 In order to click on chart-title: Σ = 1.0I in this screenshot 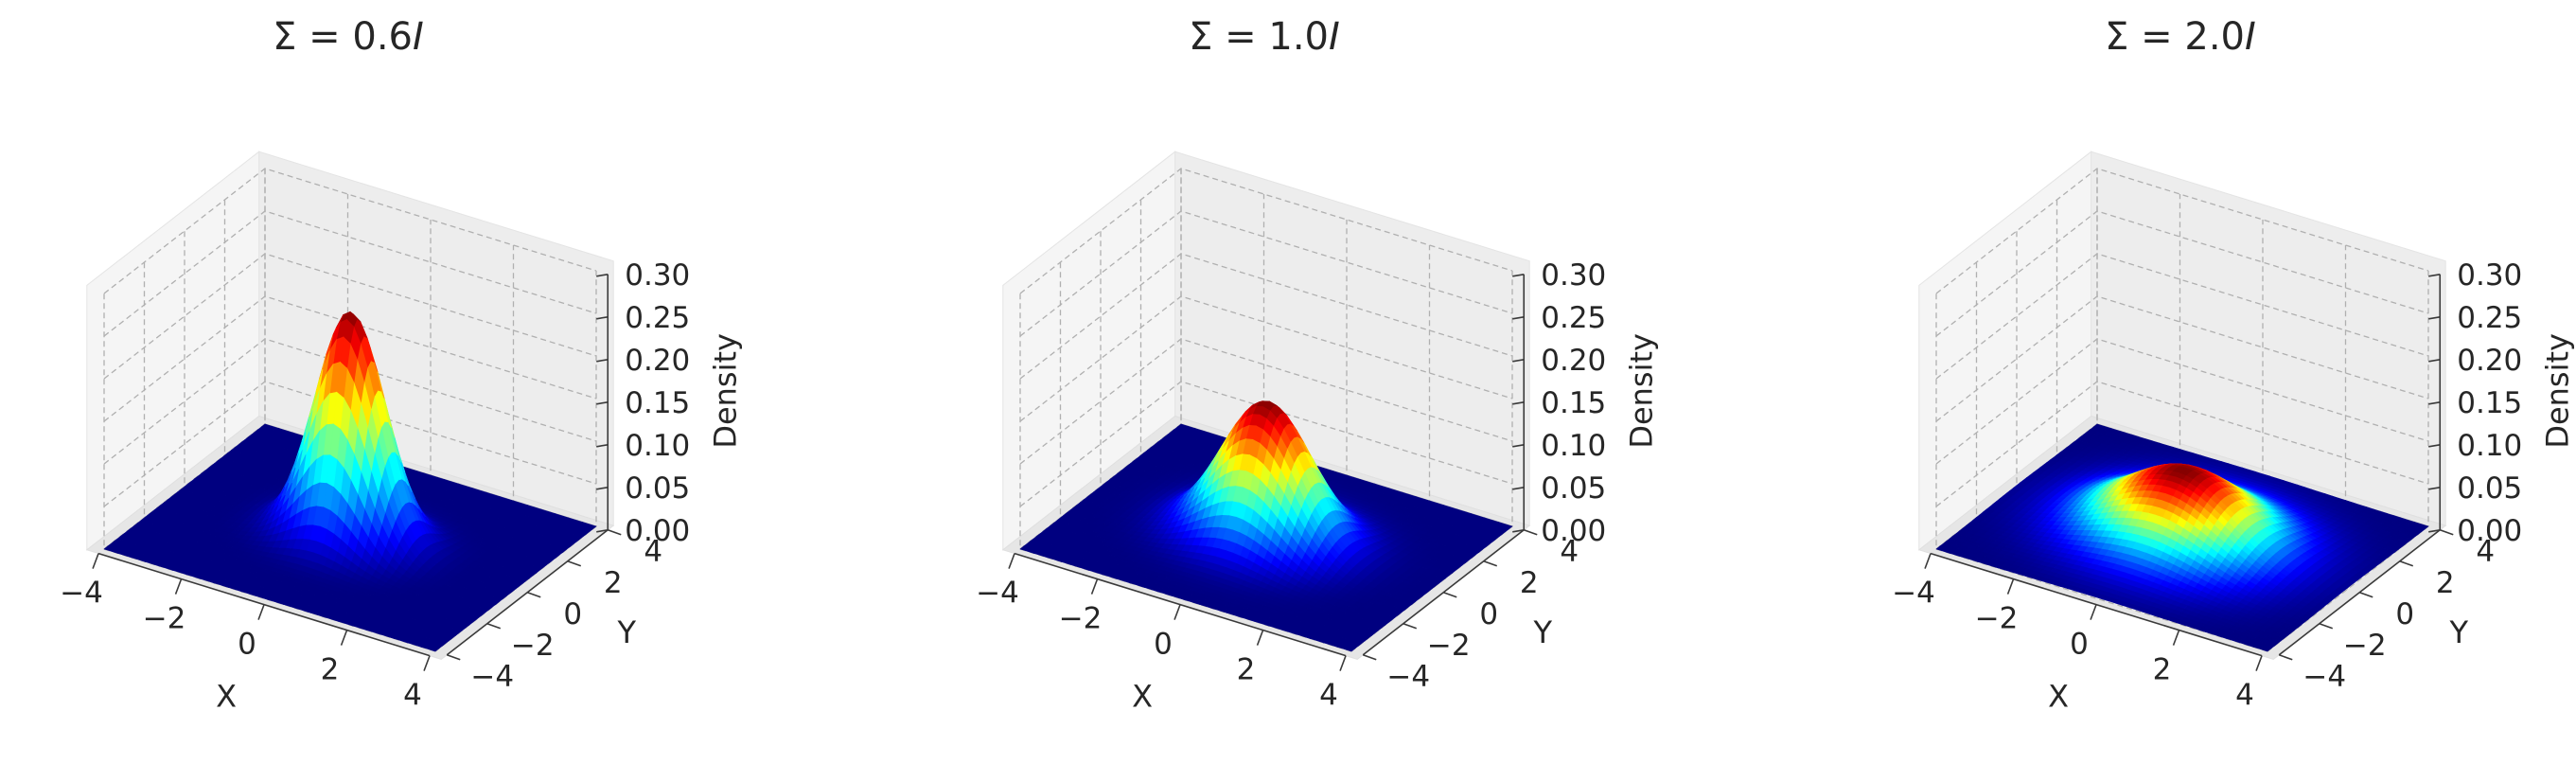, I will do `click(1264, 37)`.